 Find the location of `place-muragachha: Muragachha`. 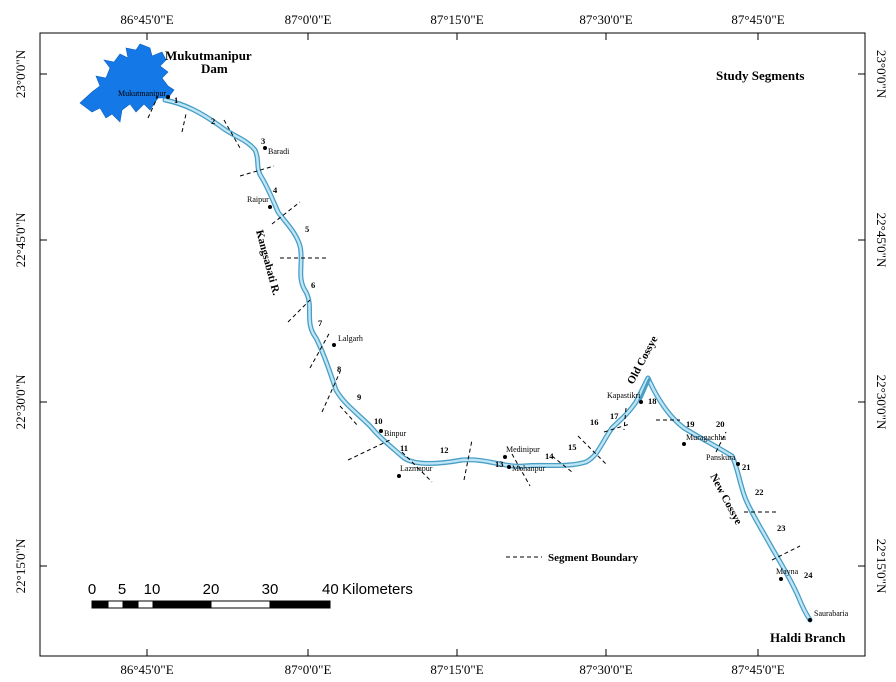

place-muragachha: Muragachha is located at coordinates (706, 437).